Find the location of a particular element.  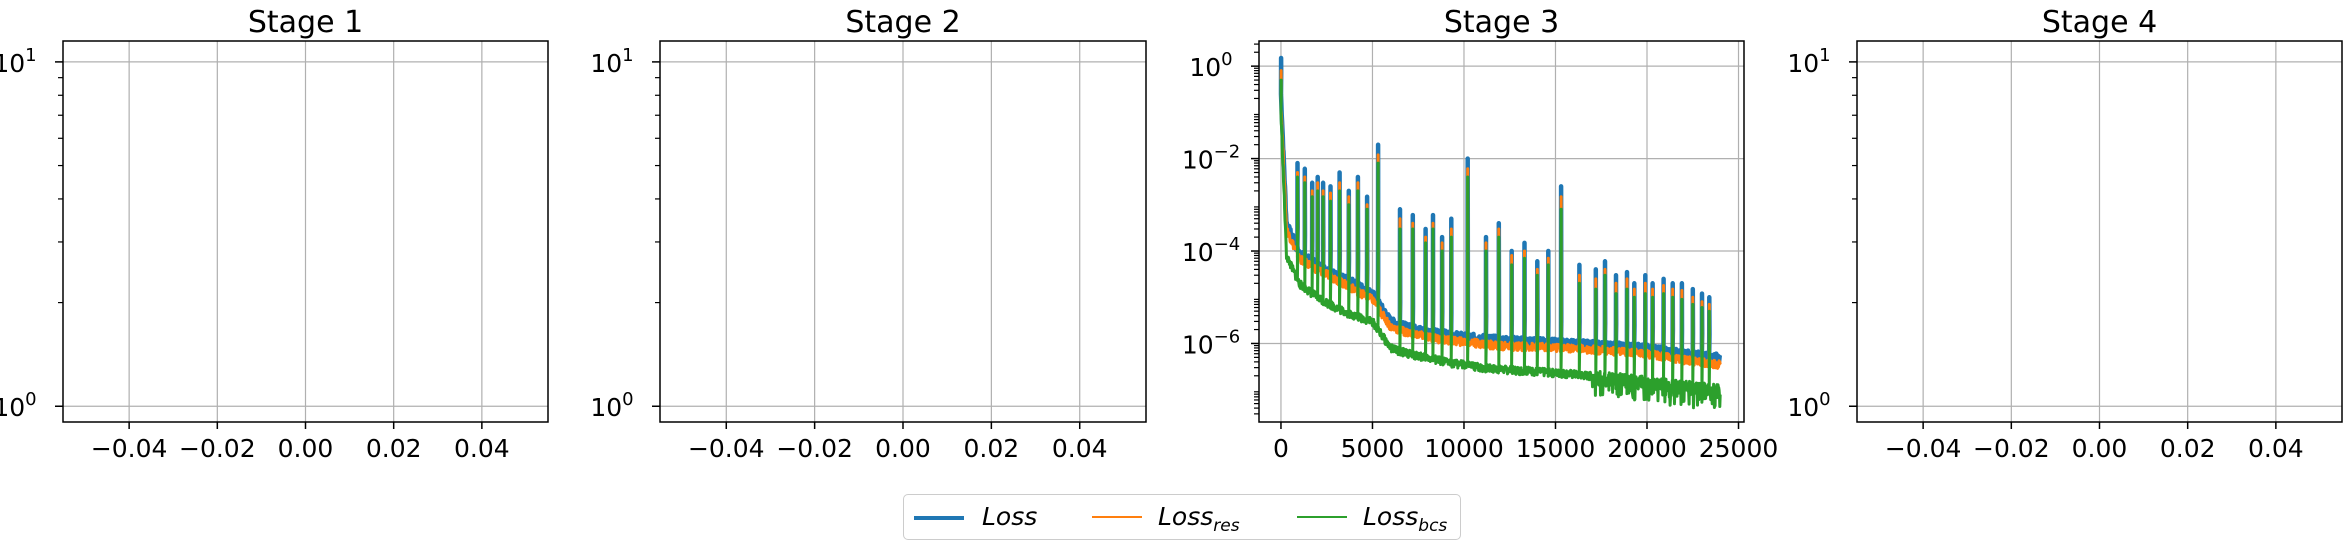

y-tick-label: 10⁻² is located at coordinates (1211, 158).